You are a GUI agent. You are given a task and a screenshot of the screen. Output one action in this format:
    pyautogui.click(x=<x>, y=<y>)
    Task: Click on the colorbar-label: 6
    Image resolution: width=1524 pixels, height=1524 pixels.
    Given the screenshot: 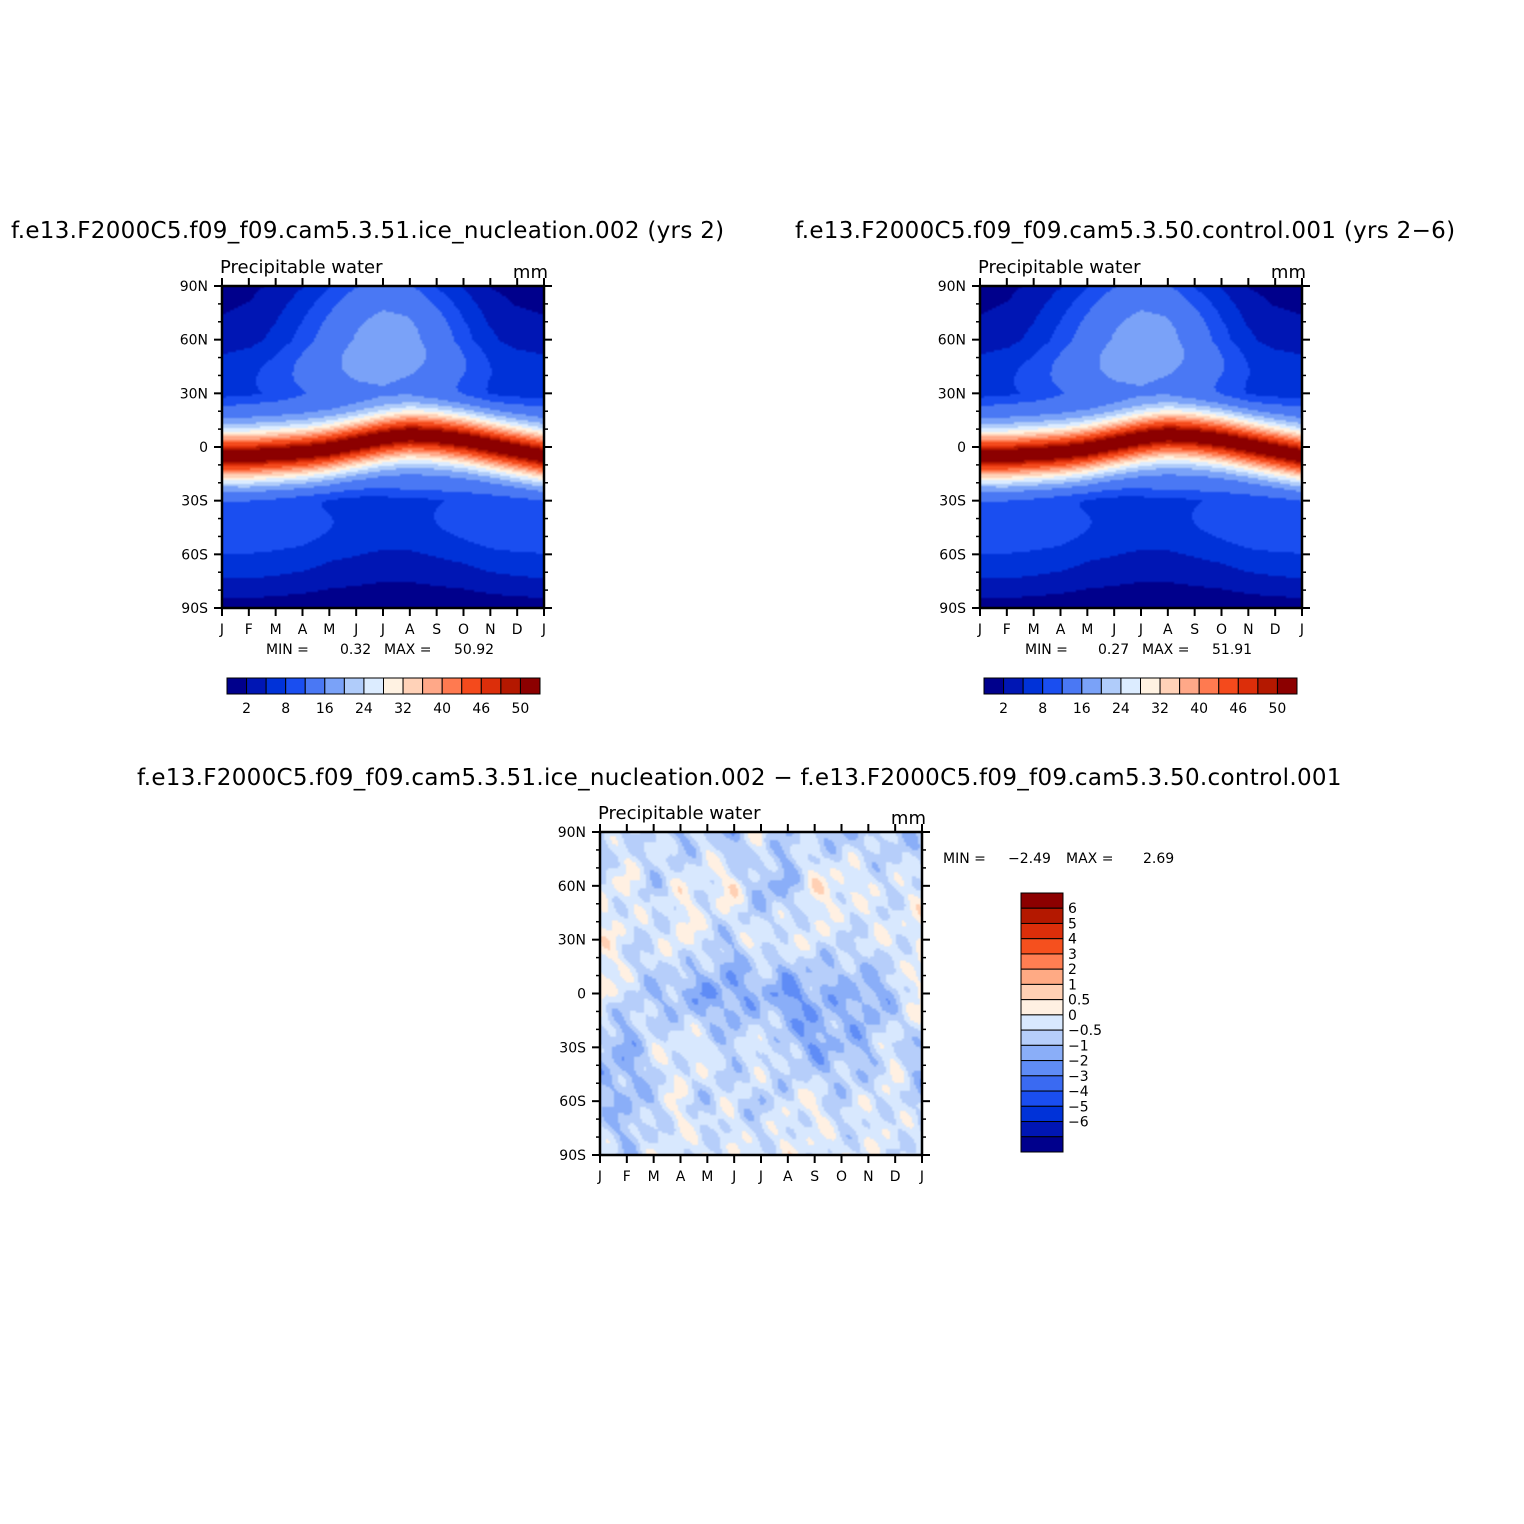 What is the action you would take?
    pyautogui.click(x=1072, y=909)
    